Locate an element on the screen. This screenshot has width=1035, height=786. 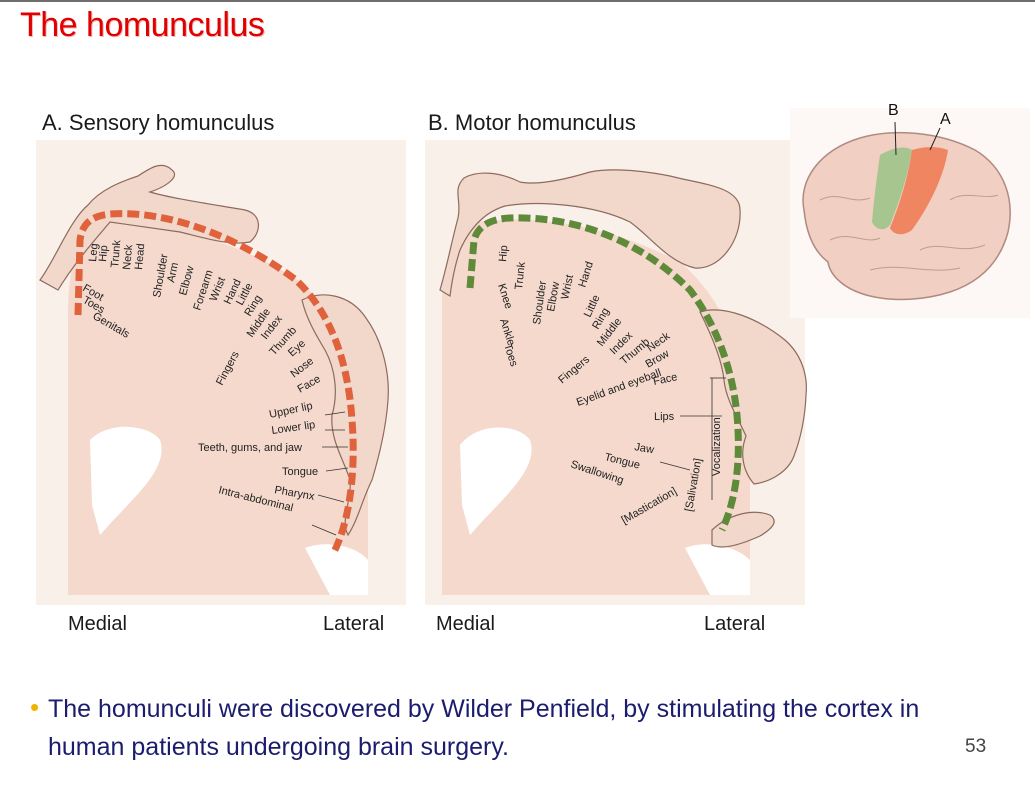
brain-inset: B A is located at coordinates (910, 210).